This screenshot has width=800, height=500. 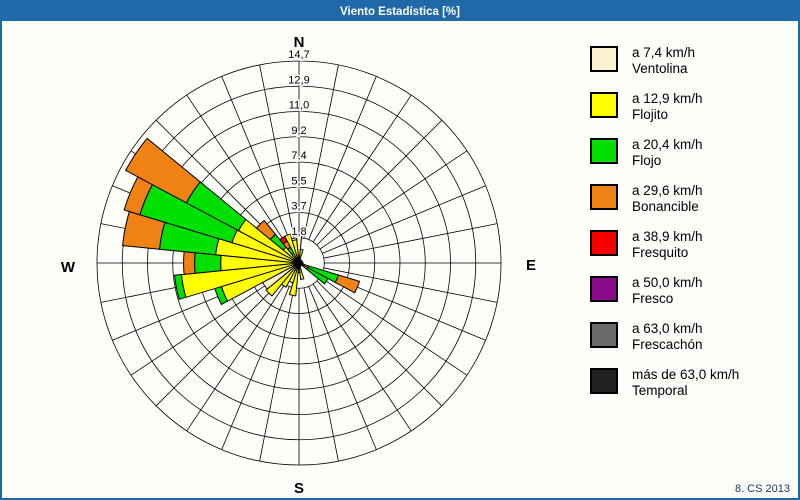 I want to click on legend-item-temporal: más de 63,0 km/h Temporal, so click(x=690, y=390).